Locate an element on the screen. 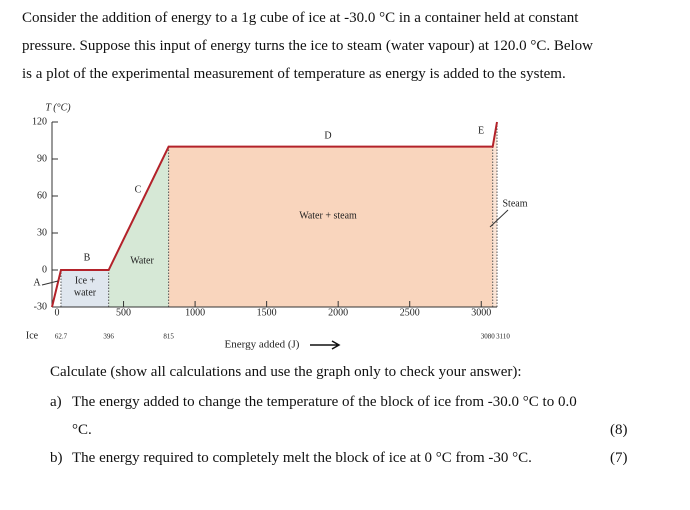  x-tick-label: 2000 is located at coordinates (338, 312).